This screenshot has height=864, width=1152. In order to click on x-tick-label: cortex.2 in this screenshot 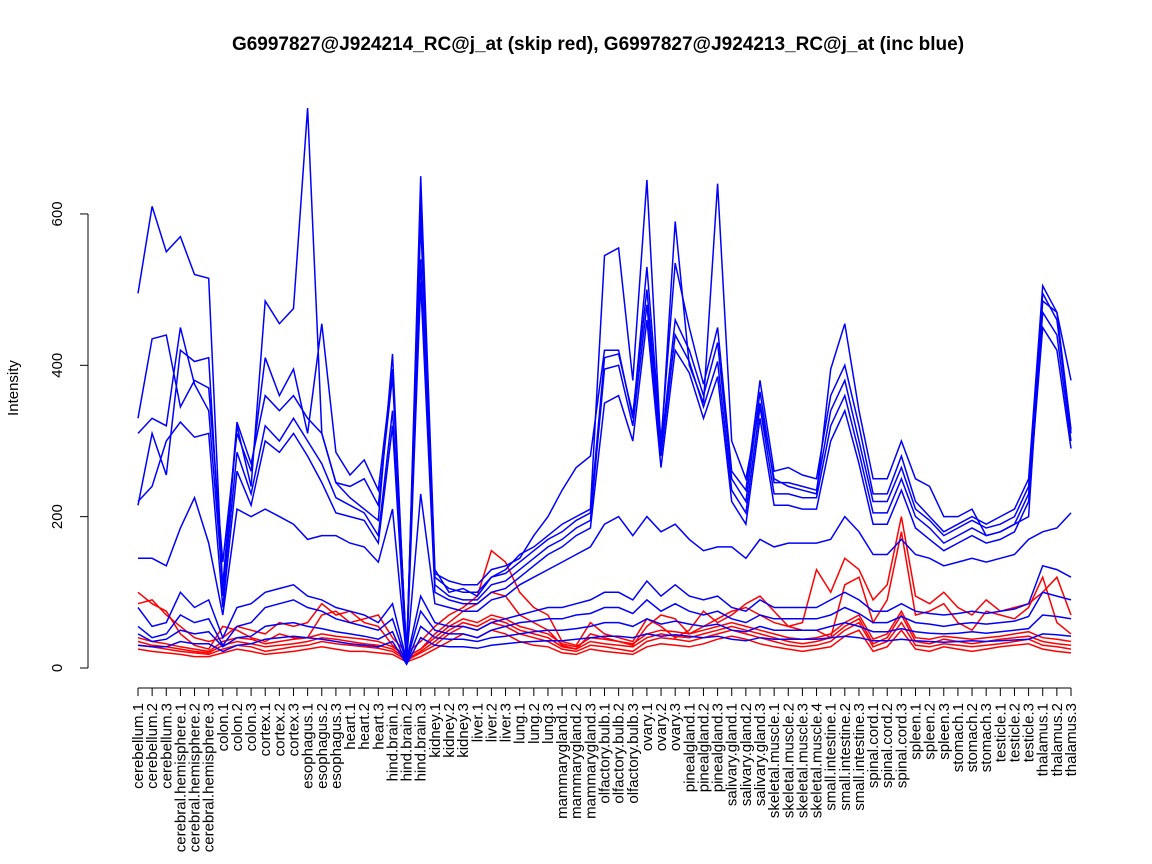, I will do `click(279, 729)`.